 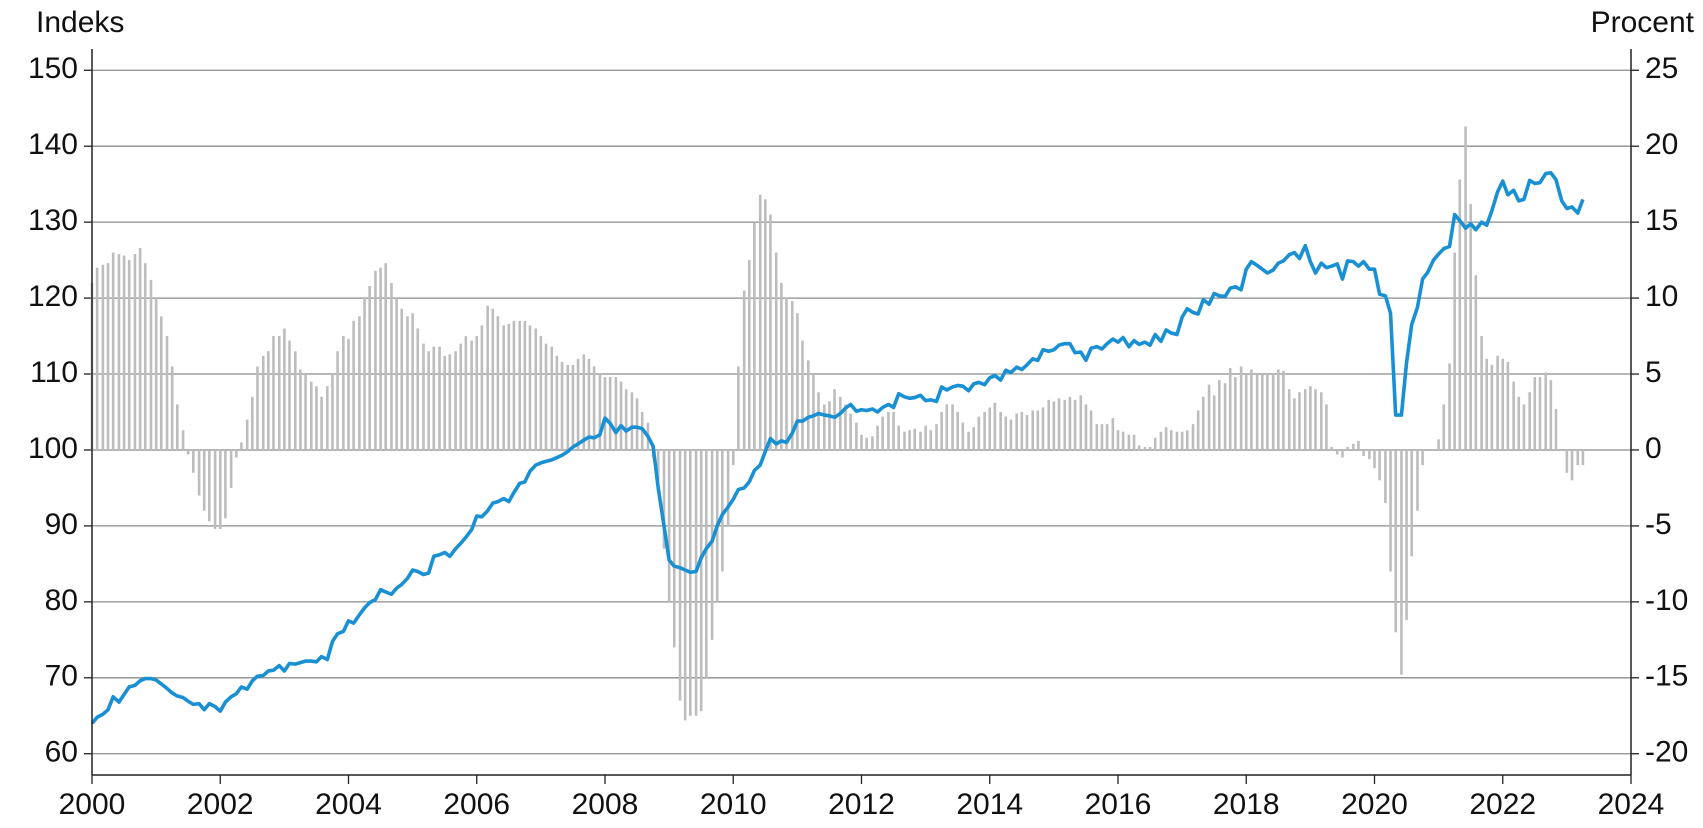 What do you see at coordinates (1653, 372) in the screenshot?
I see `y2-tick-label: 5` at bounding box center [1653, 372].